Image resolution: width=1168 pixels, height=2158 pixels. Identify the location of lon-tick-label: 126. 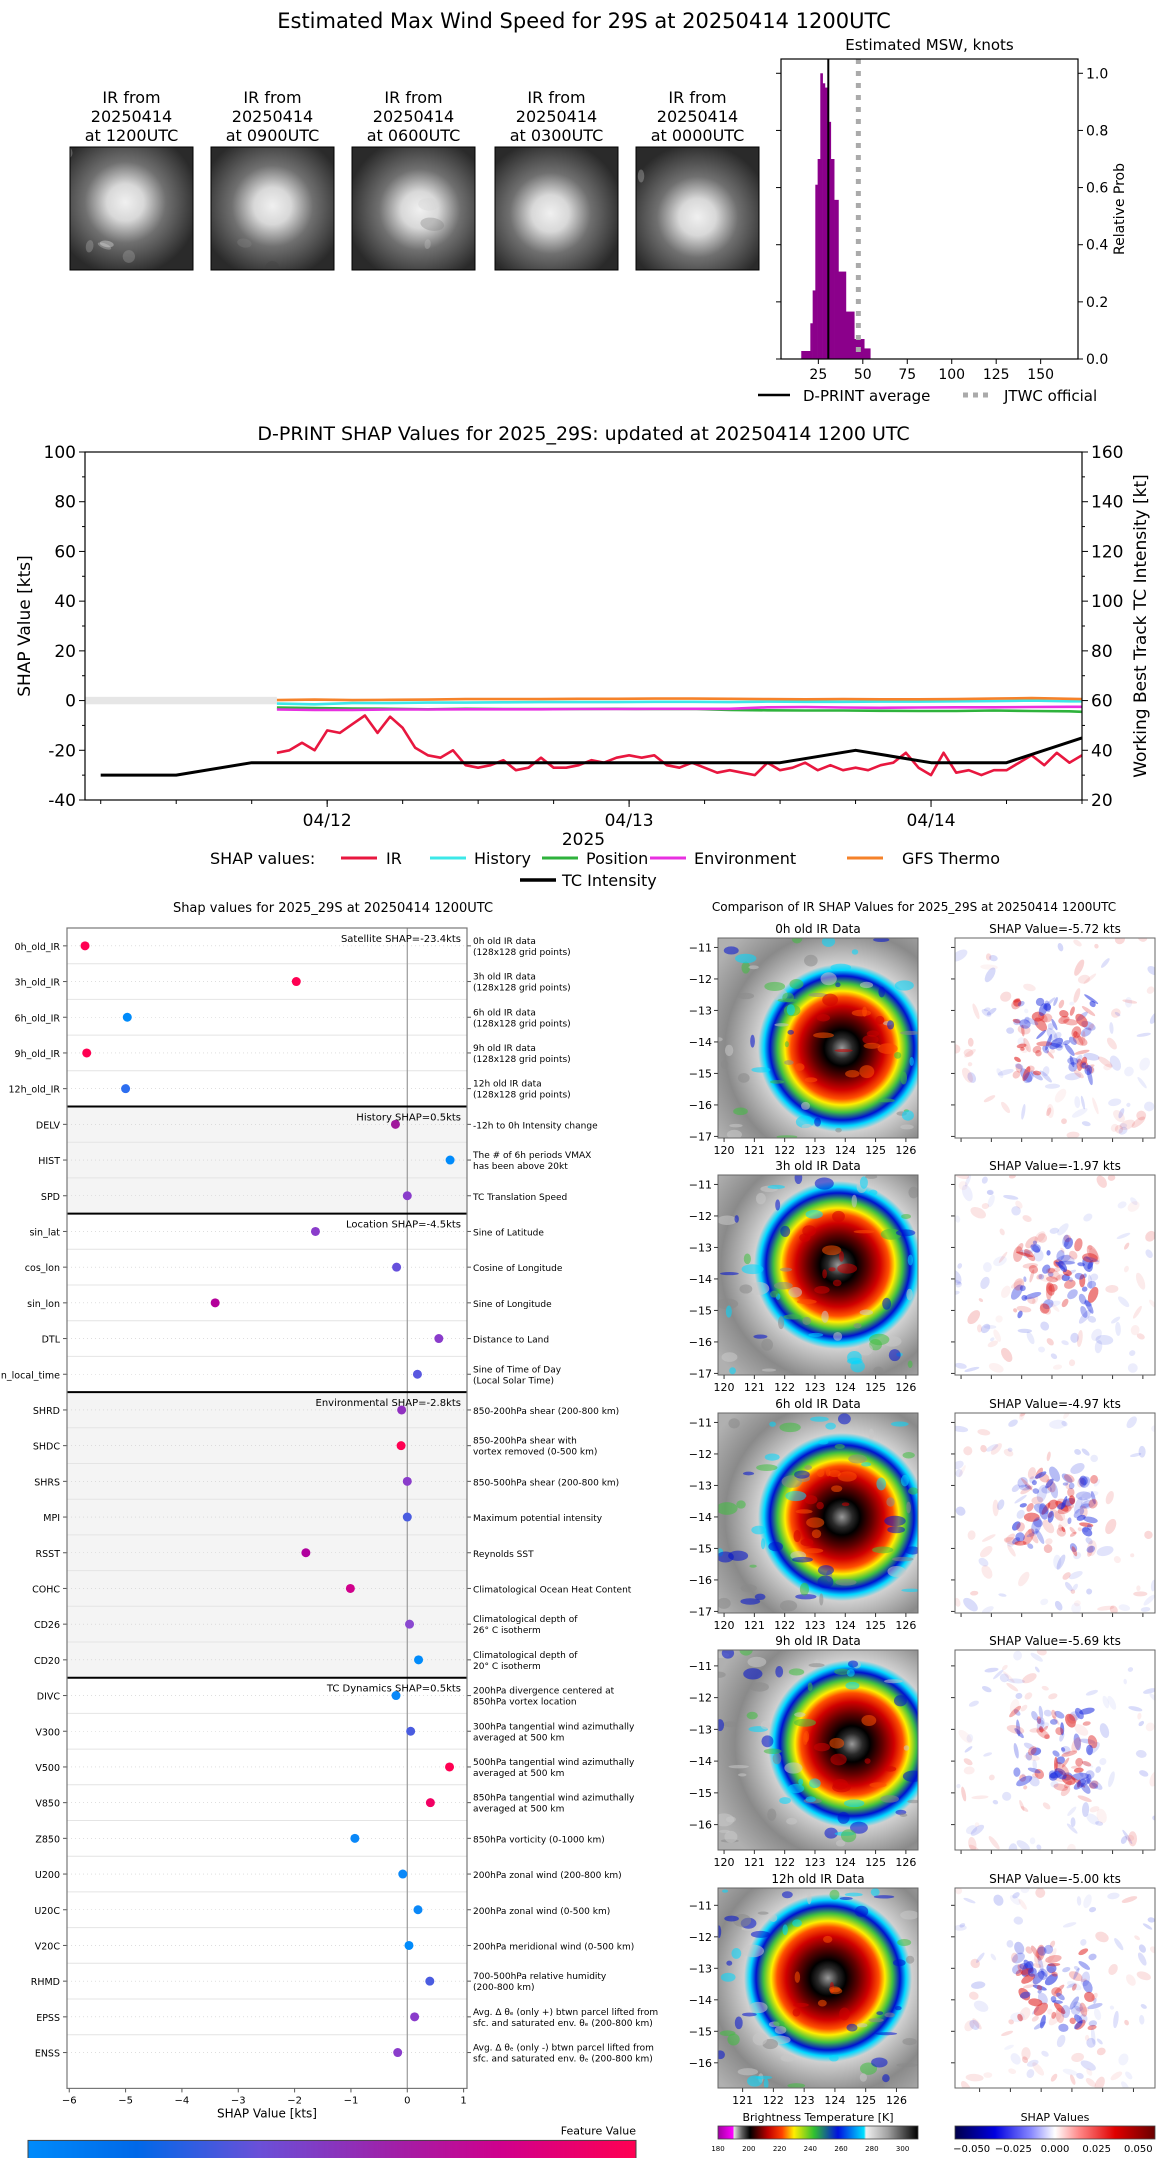
(905, 1387).